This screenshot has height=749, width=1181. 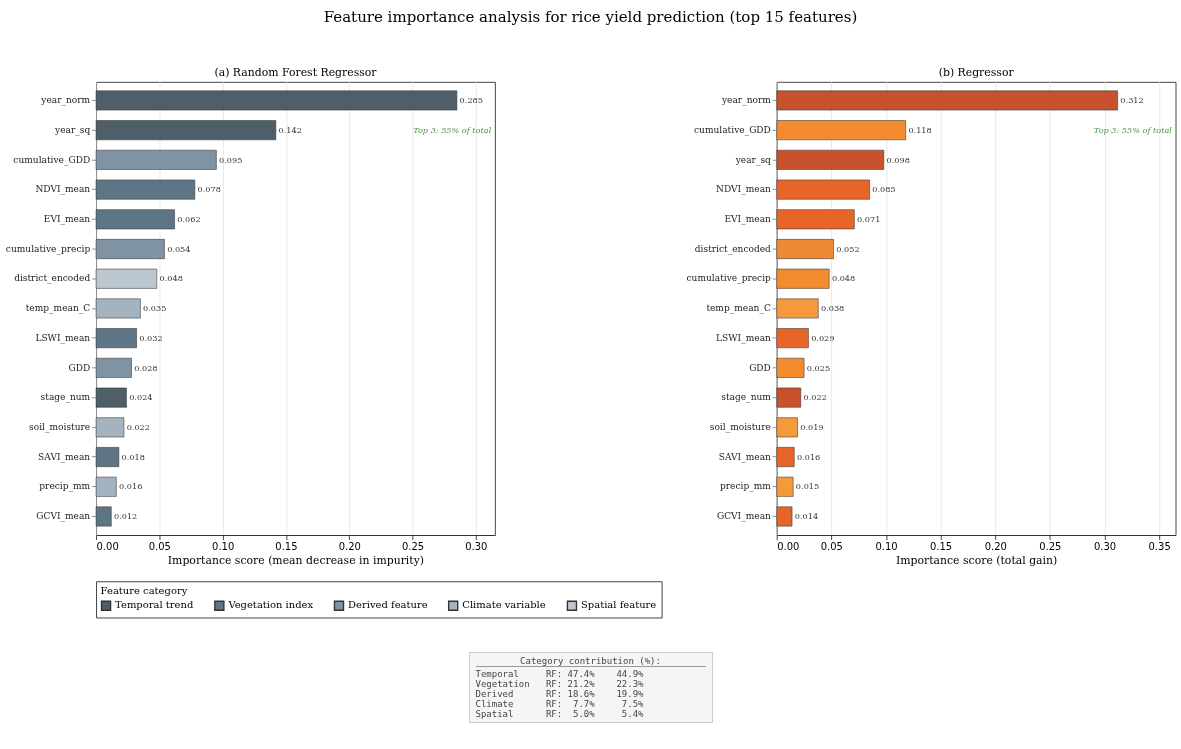 I want to click on y-tick-label: soil_moisture, so click(x=740, y=428).